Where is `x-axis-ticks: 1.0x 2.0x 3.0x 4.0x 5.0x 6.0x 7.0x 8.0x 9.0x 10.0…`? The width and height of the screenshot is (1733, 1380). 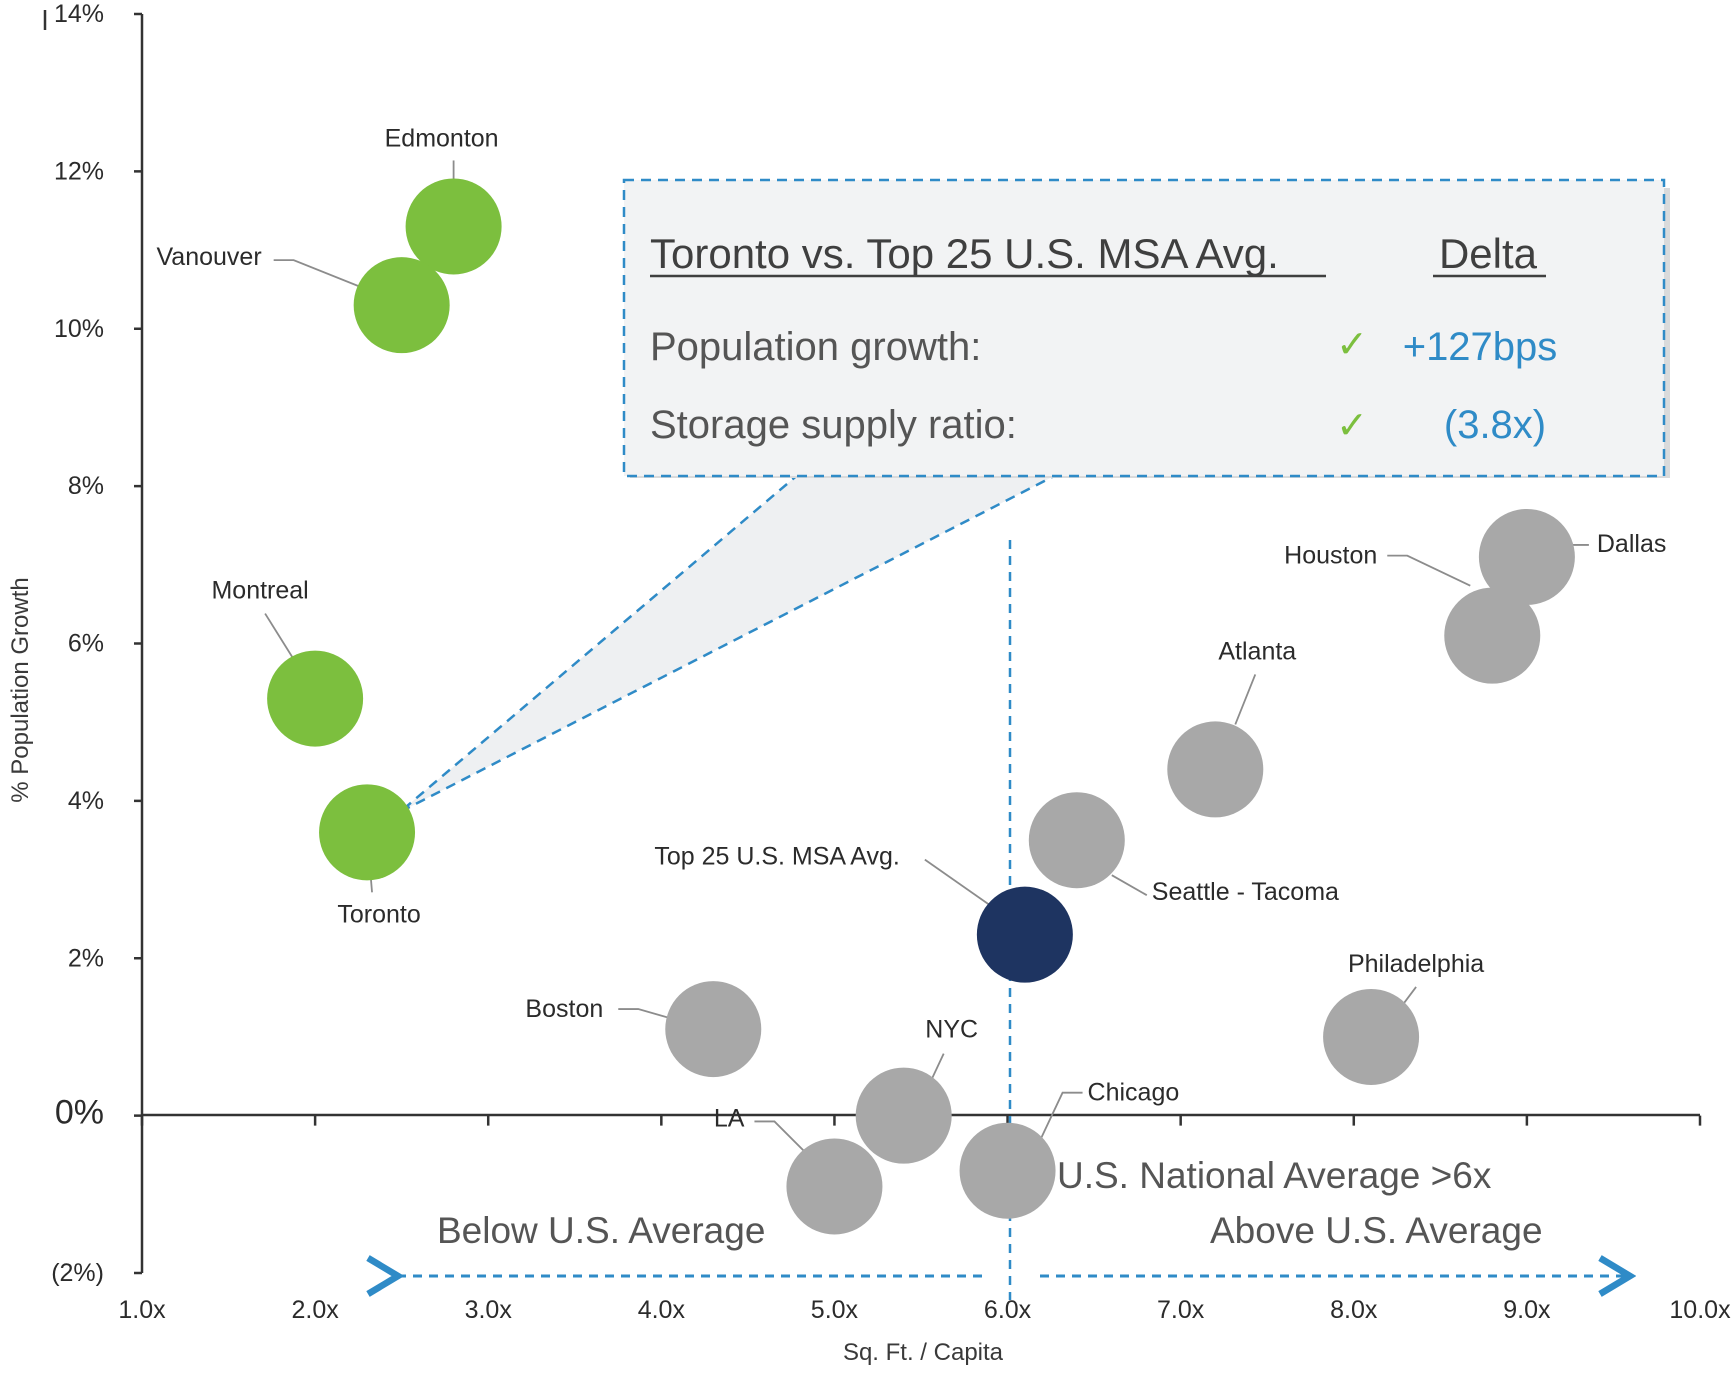
x-axis-ticks: 1.0x 2.0x 3.0x 4.0x 5.0x 6.0x 7.0x 8.0x 9.0x 10.0… is located at coordinates (924, 1219).